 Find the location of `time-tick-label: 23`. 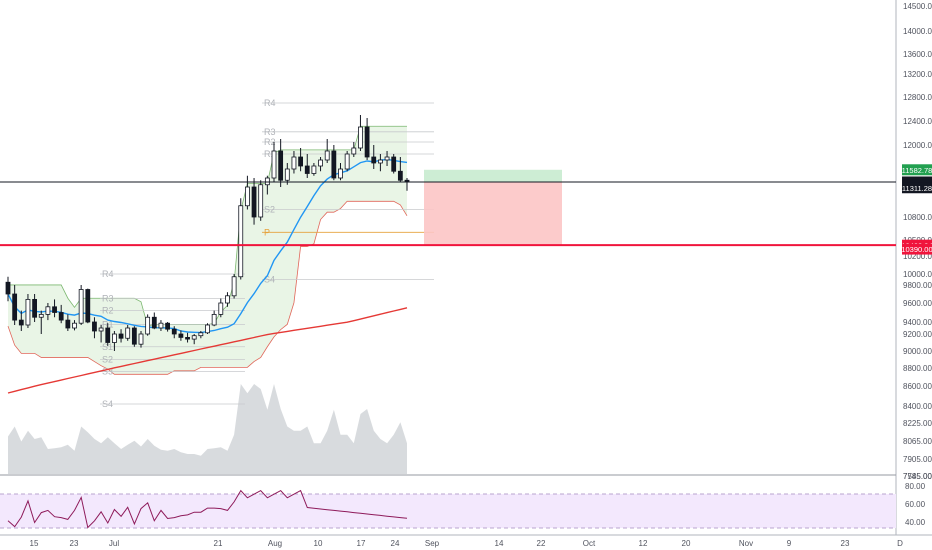

time-tick-label: 23 is located at coordinates (845, 543).